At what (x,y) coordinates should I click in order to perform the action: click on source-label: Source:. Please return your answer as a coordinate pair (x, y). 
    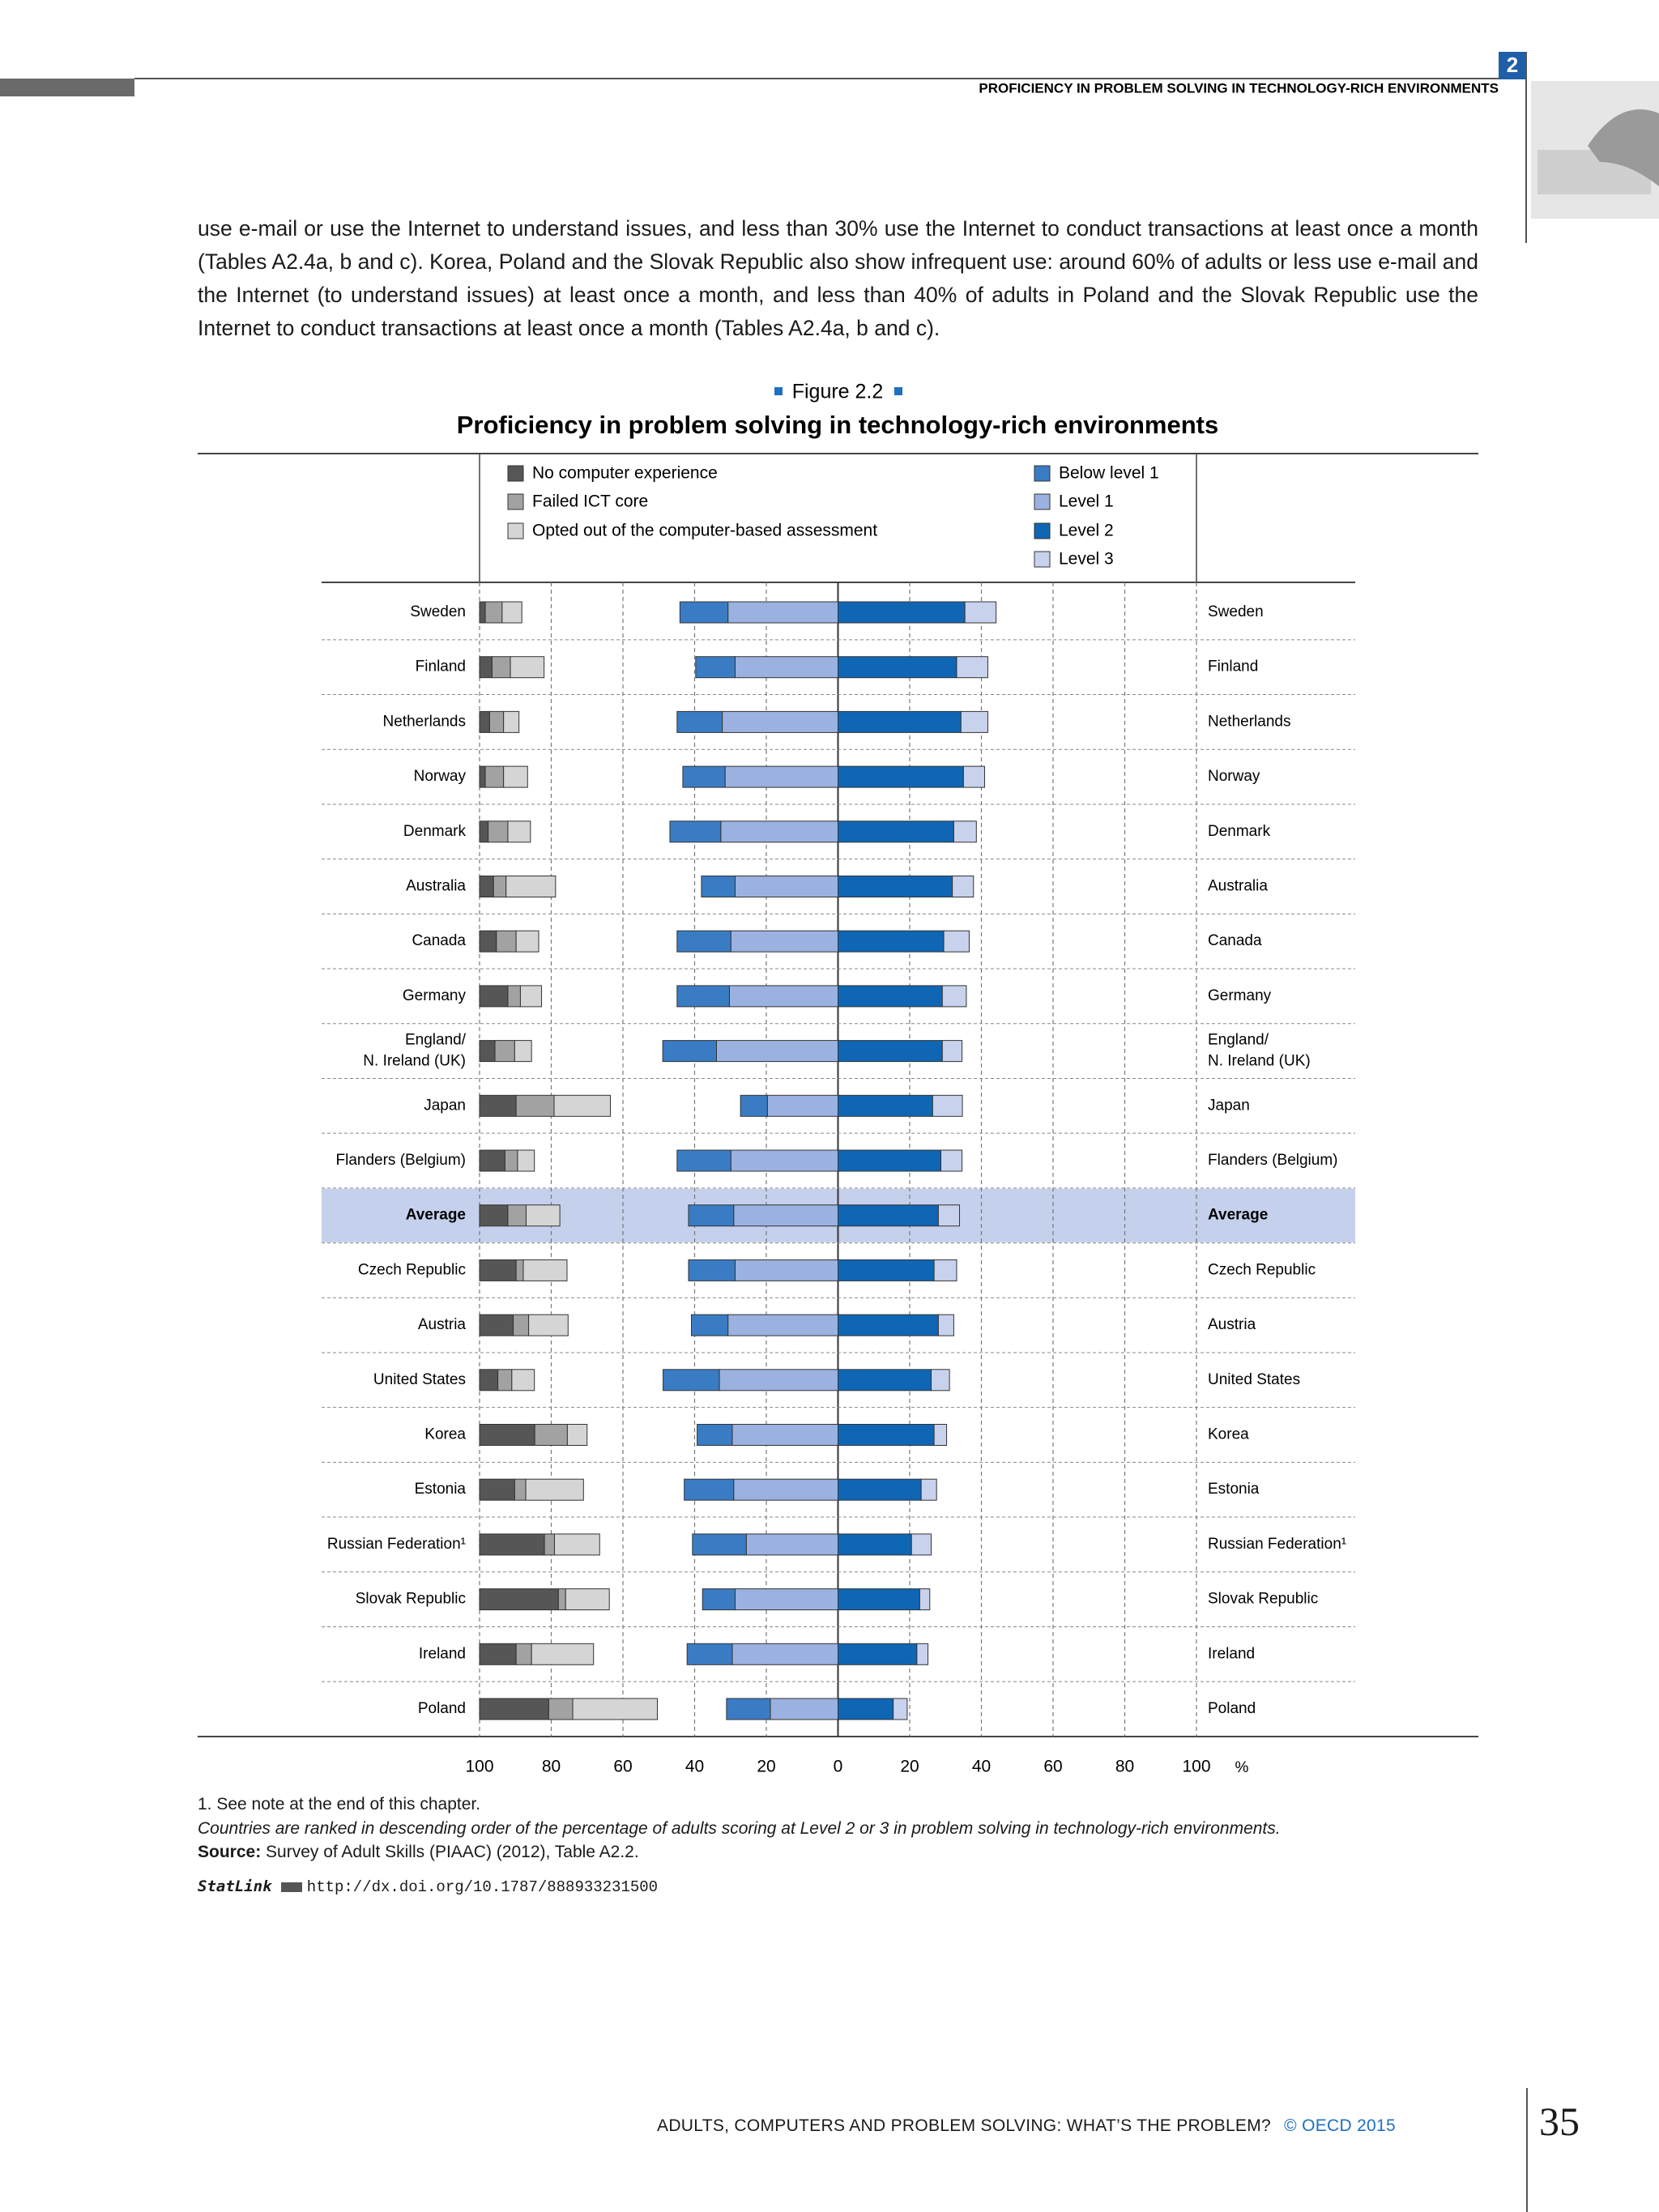
    Looking at the image, I should click on (230, 1852).